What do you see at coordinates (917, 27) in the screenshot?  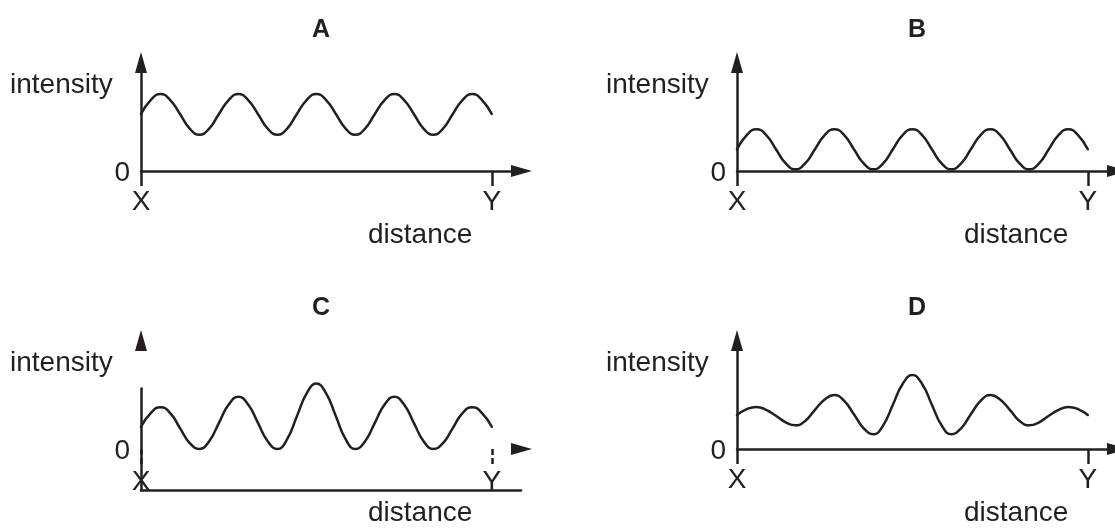 I see `chart-title: B` at bounding box center [917, 27].